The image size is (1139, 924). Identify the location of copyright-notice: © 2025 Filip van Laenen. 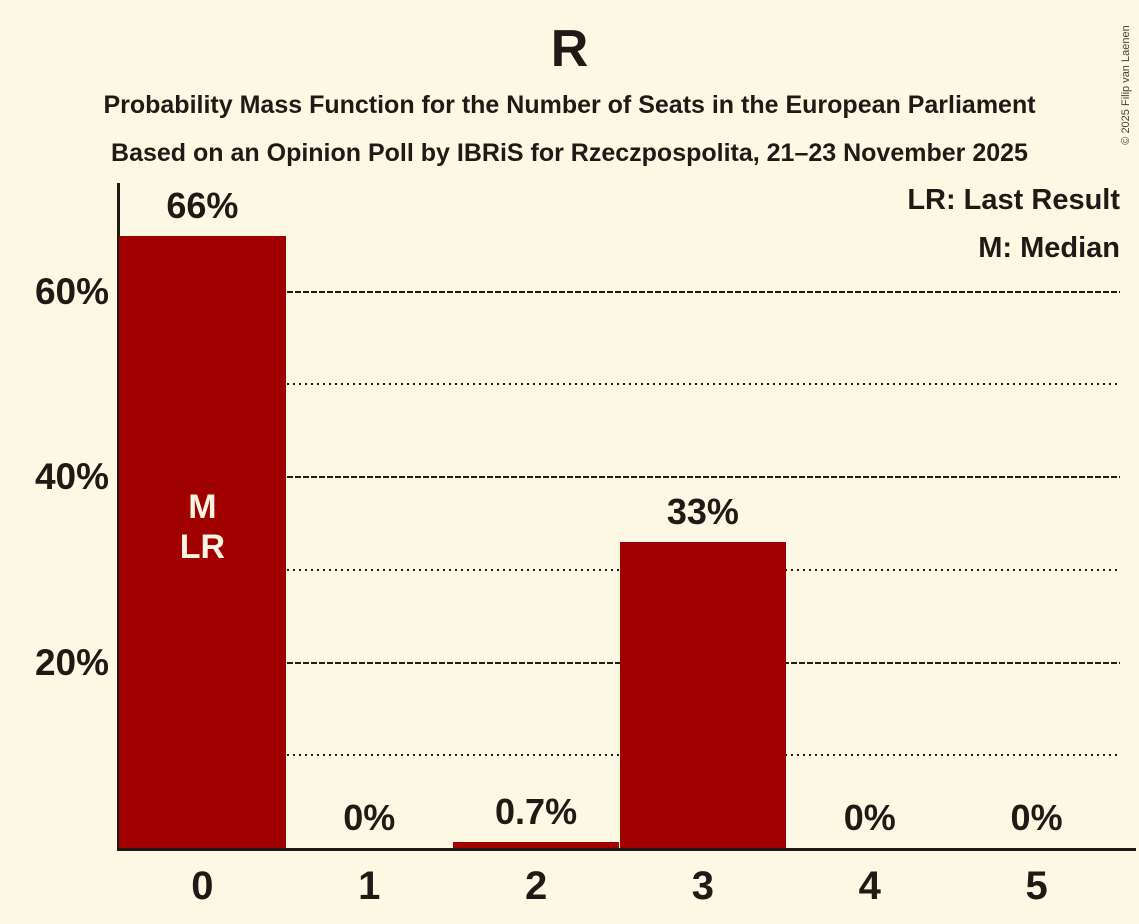
(1126, 85).